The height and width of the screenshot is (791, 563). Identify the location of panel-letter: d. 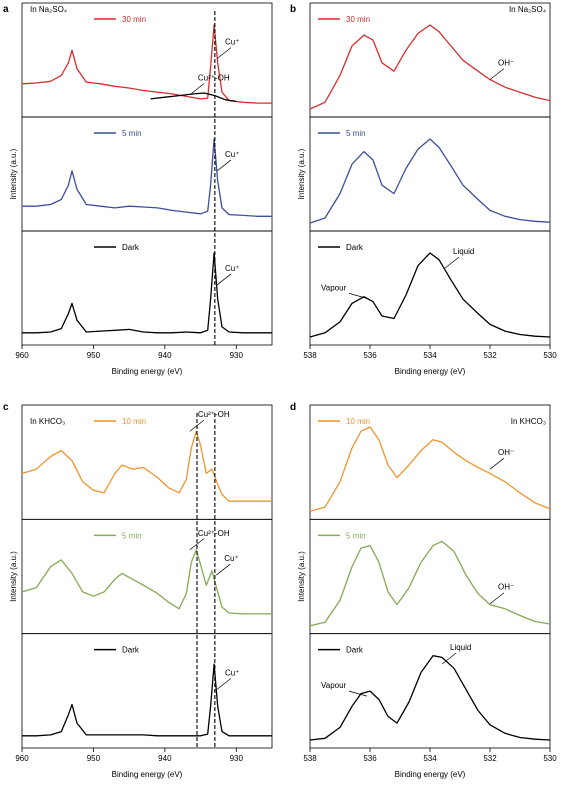
(293, 407).